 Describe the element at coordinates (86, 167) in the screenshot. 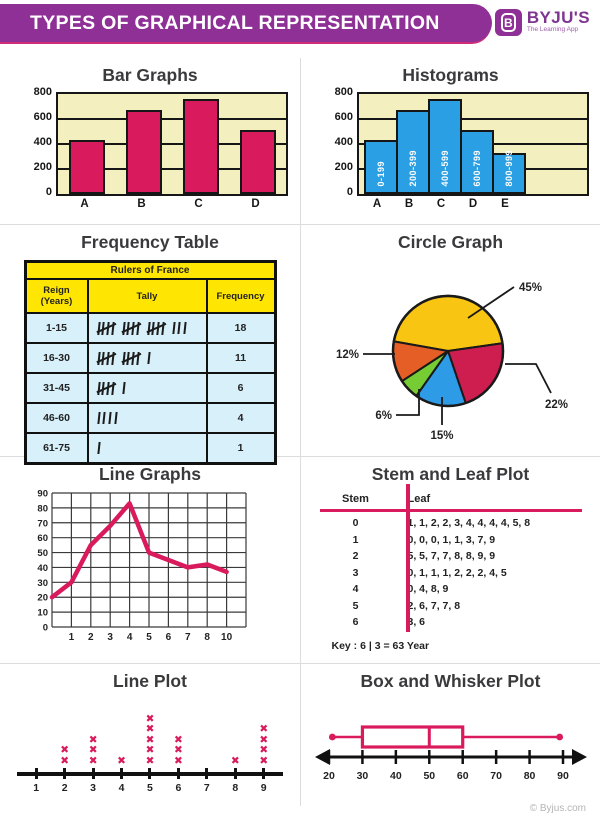

I see `bar-A` at that location.